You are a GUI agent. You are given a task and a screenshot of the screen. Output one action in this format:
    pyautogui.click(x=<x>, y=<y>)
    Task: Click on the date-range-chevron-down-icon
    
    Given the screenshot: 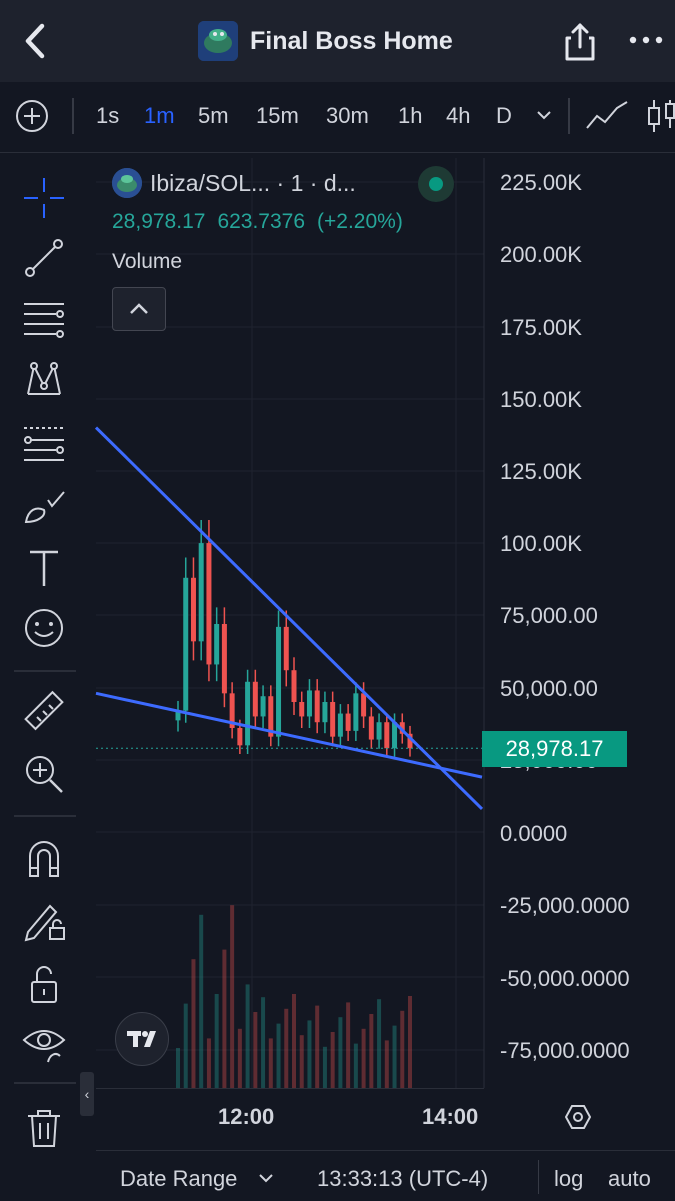 What is the action you would take?
    pyautogui.click(x=266, y=1178)
    